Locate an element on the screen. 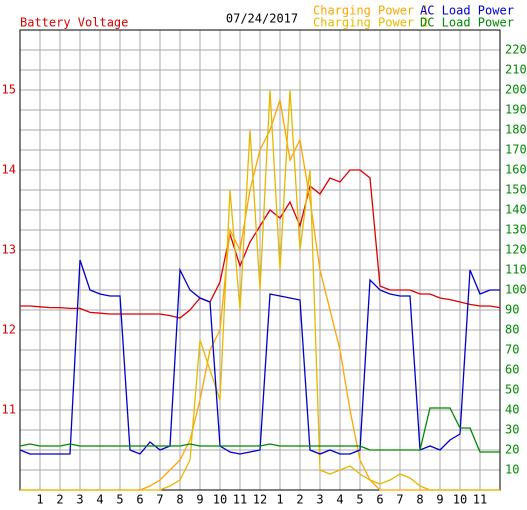 The image size is (527, 510). x-tick-label: 12 is located at coordinates (260, 500).